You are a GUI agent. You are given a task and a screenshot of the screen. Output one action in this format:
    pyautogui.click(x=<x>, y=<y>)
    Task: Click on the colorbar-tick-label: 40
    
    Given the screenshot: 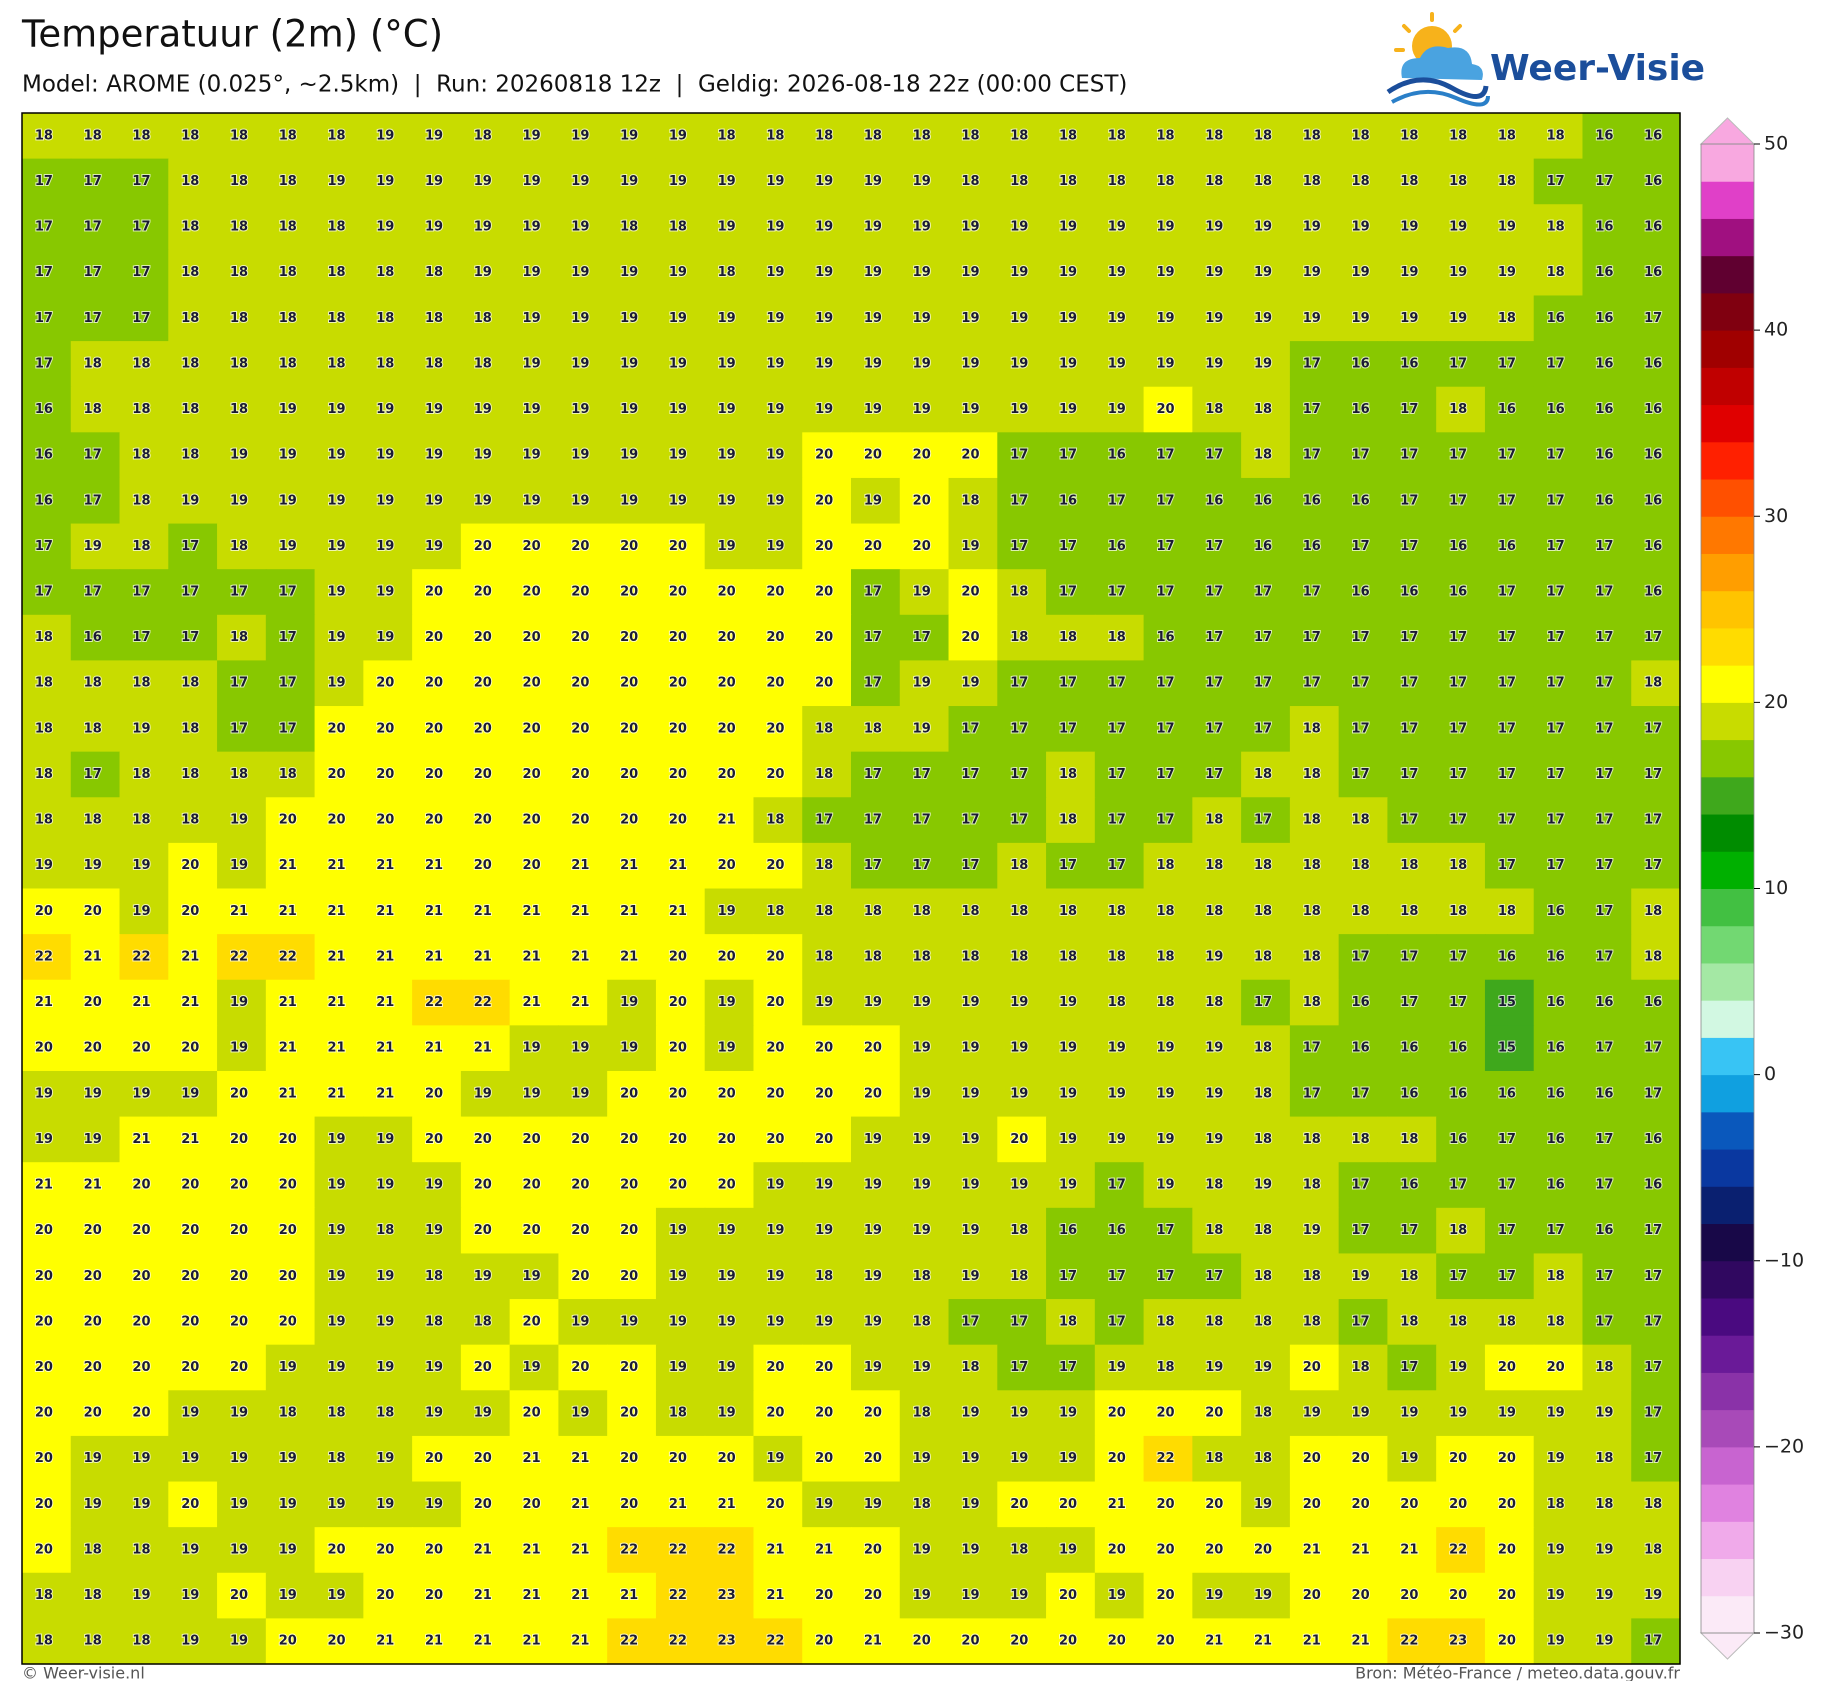 What is the action you would take?
    pyautogui.click(x=1776, y=330)
    